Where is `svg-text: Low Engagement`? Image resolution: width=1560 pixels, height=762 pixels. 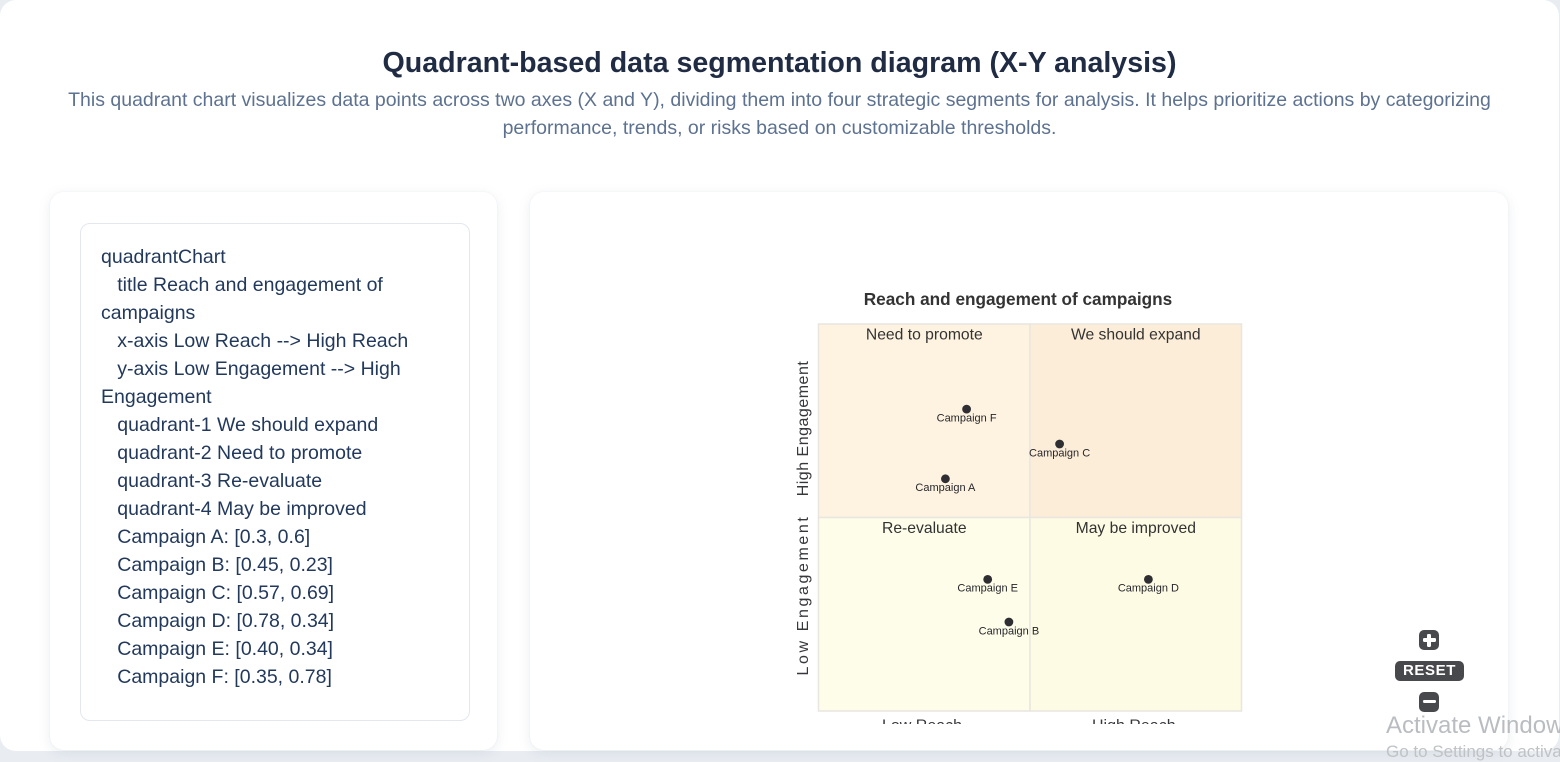 svg-text: Low Engagement is located at coordinates (803, 595).